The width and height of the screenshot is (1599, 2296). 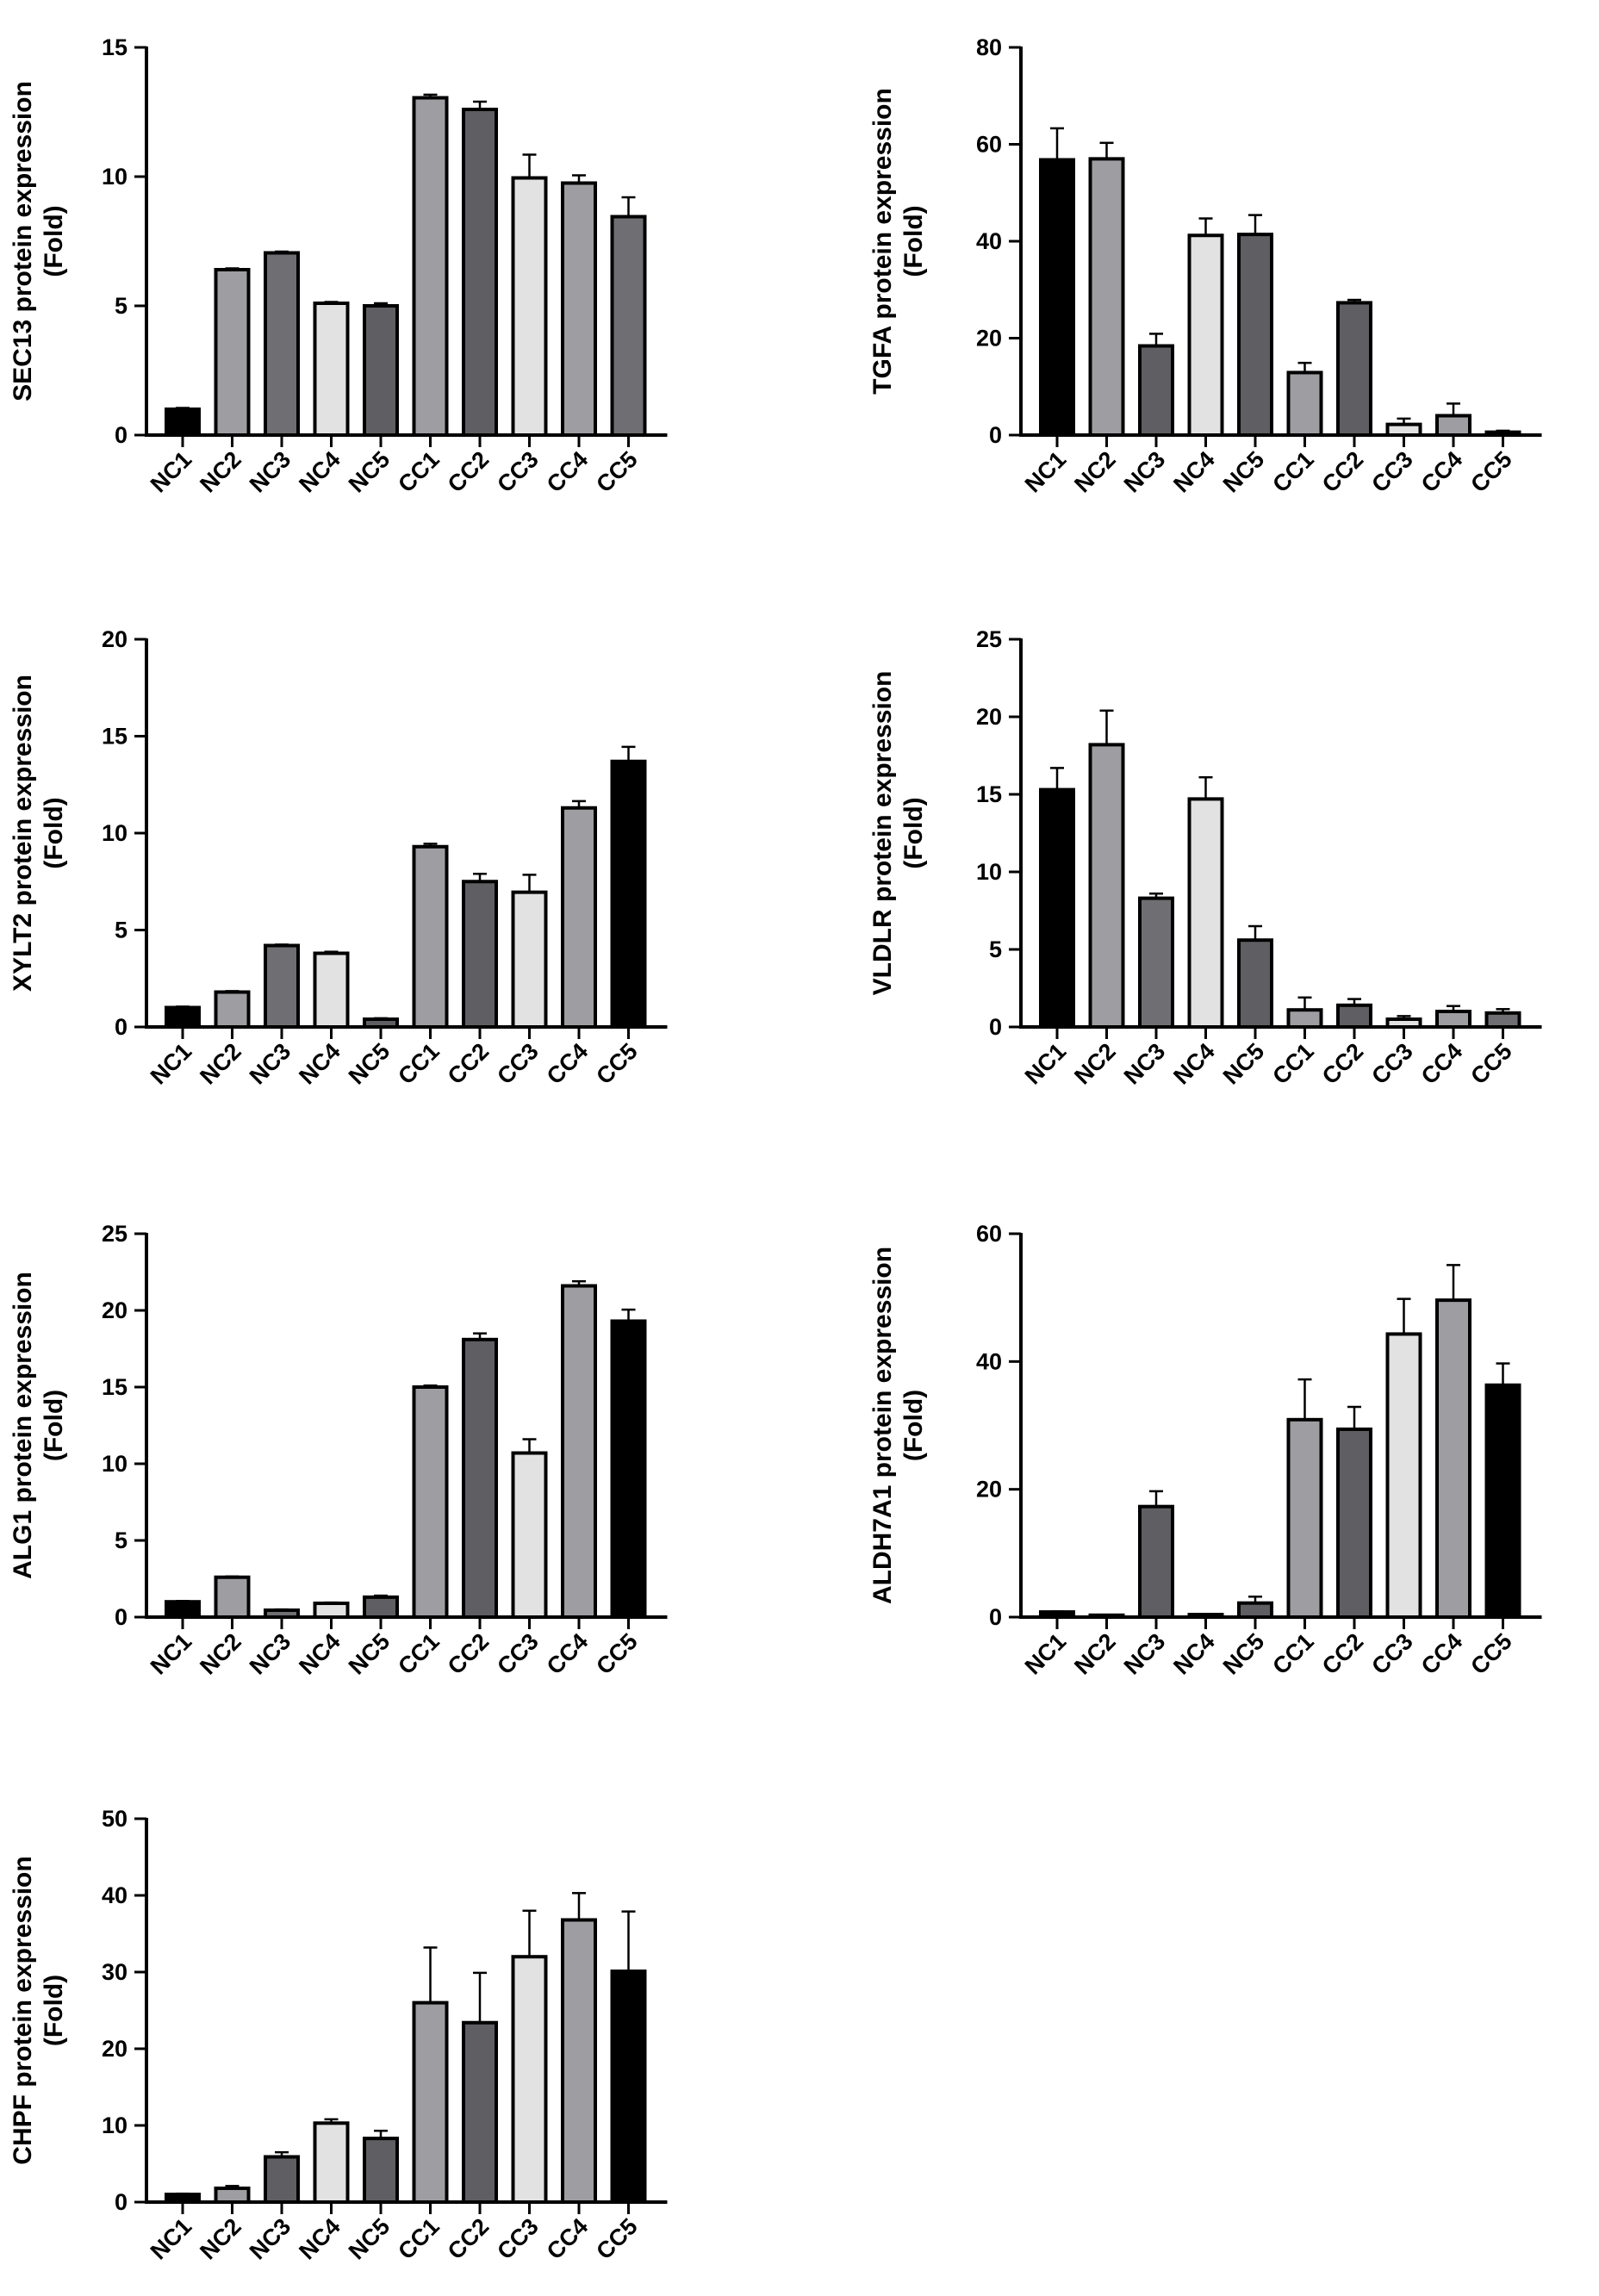 What do you see at coordinates (115, 1234) in the screenshot?
I see `y-tick-label: 25` at bounding box center [115, 1234].